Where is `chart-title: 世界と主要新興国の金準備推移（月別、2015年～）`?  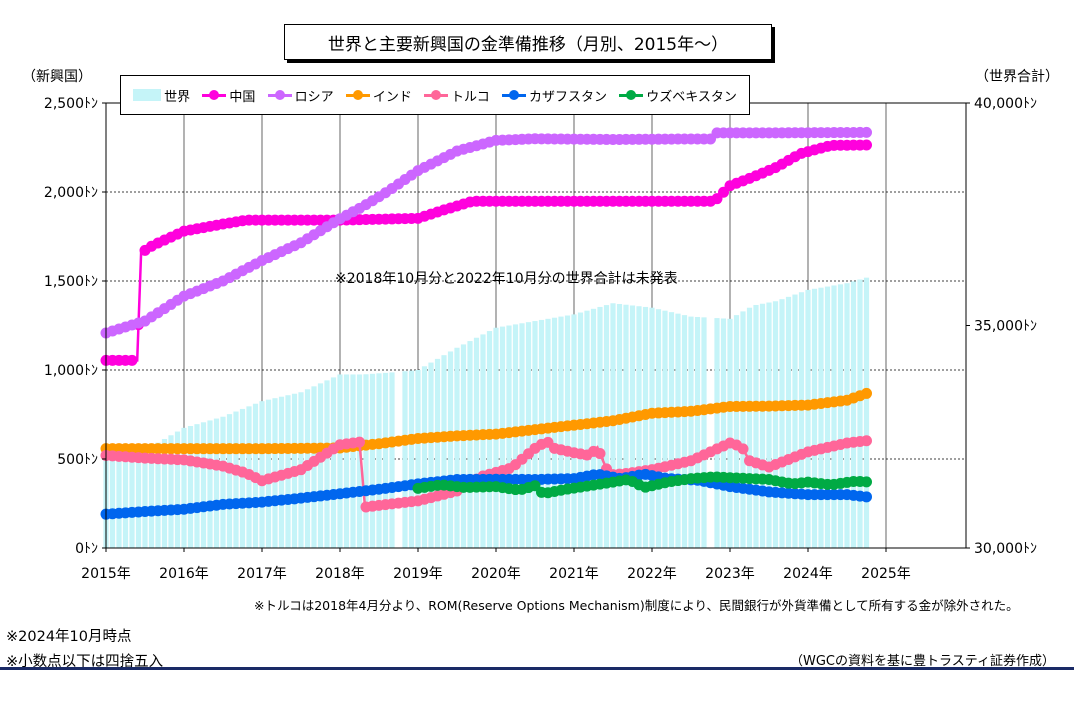
chart-title: 世界と主要新興国の金準備推移（月別、2015年～） is located at coordinates (528, 42).